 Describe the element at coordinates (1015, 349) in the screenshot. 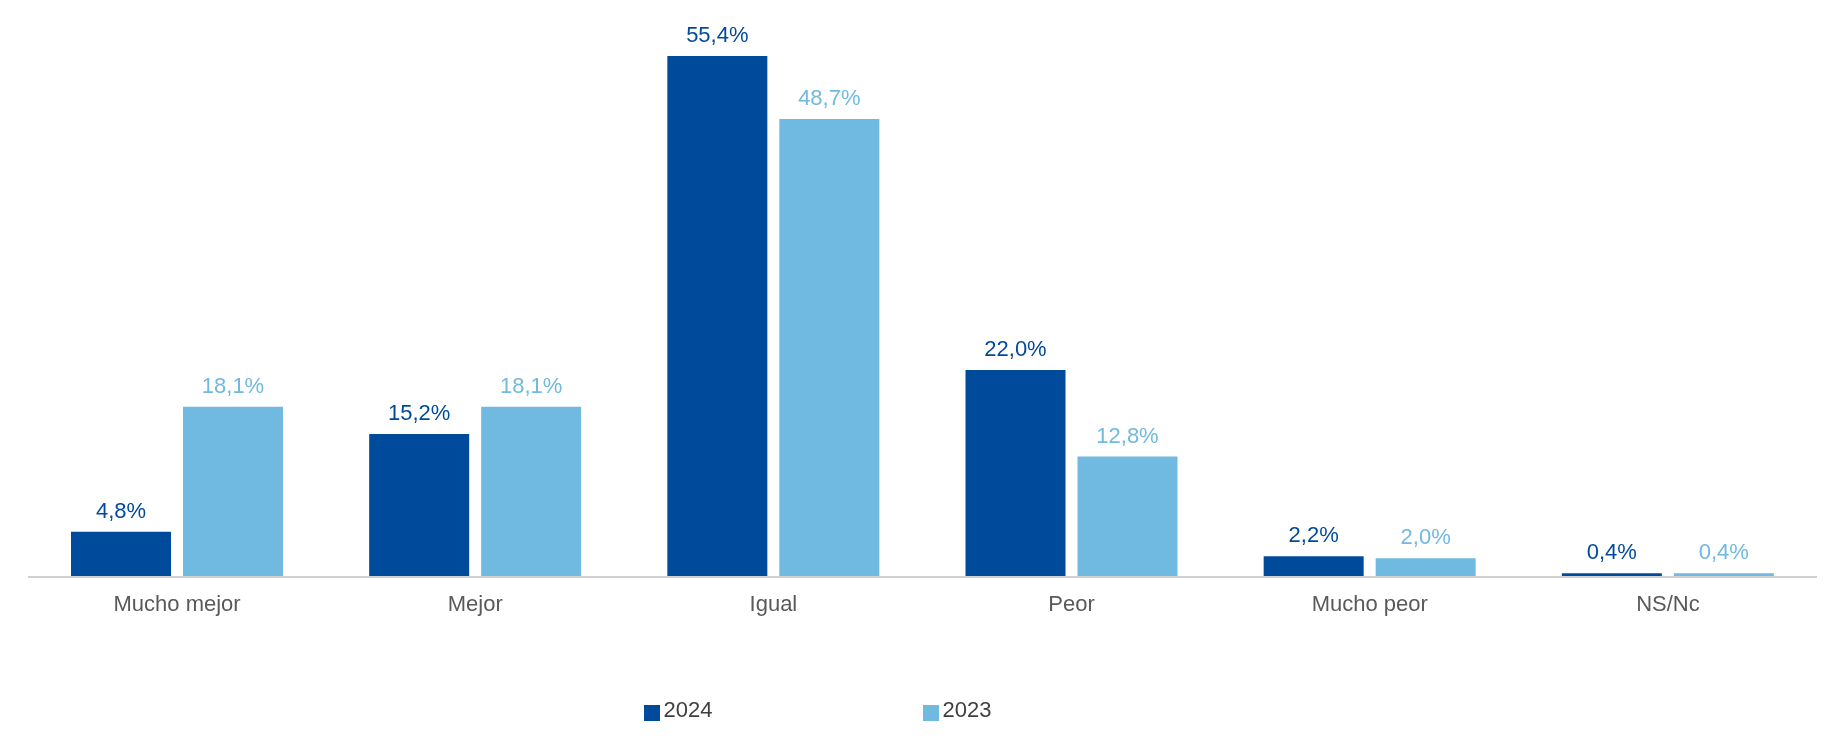

I see `data-label: 22,0%` at that location.